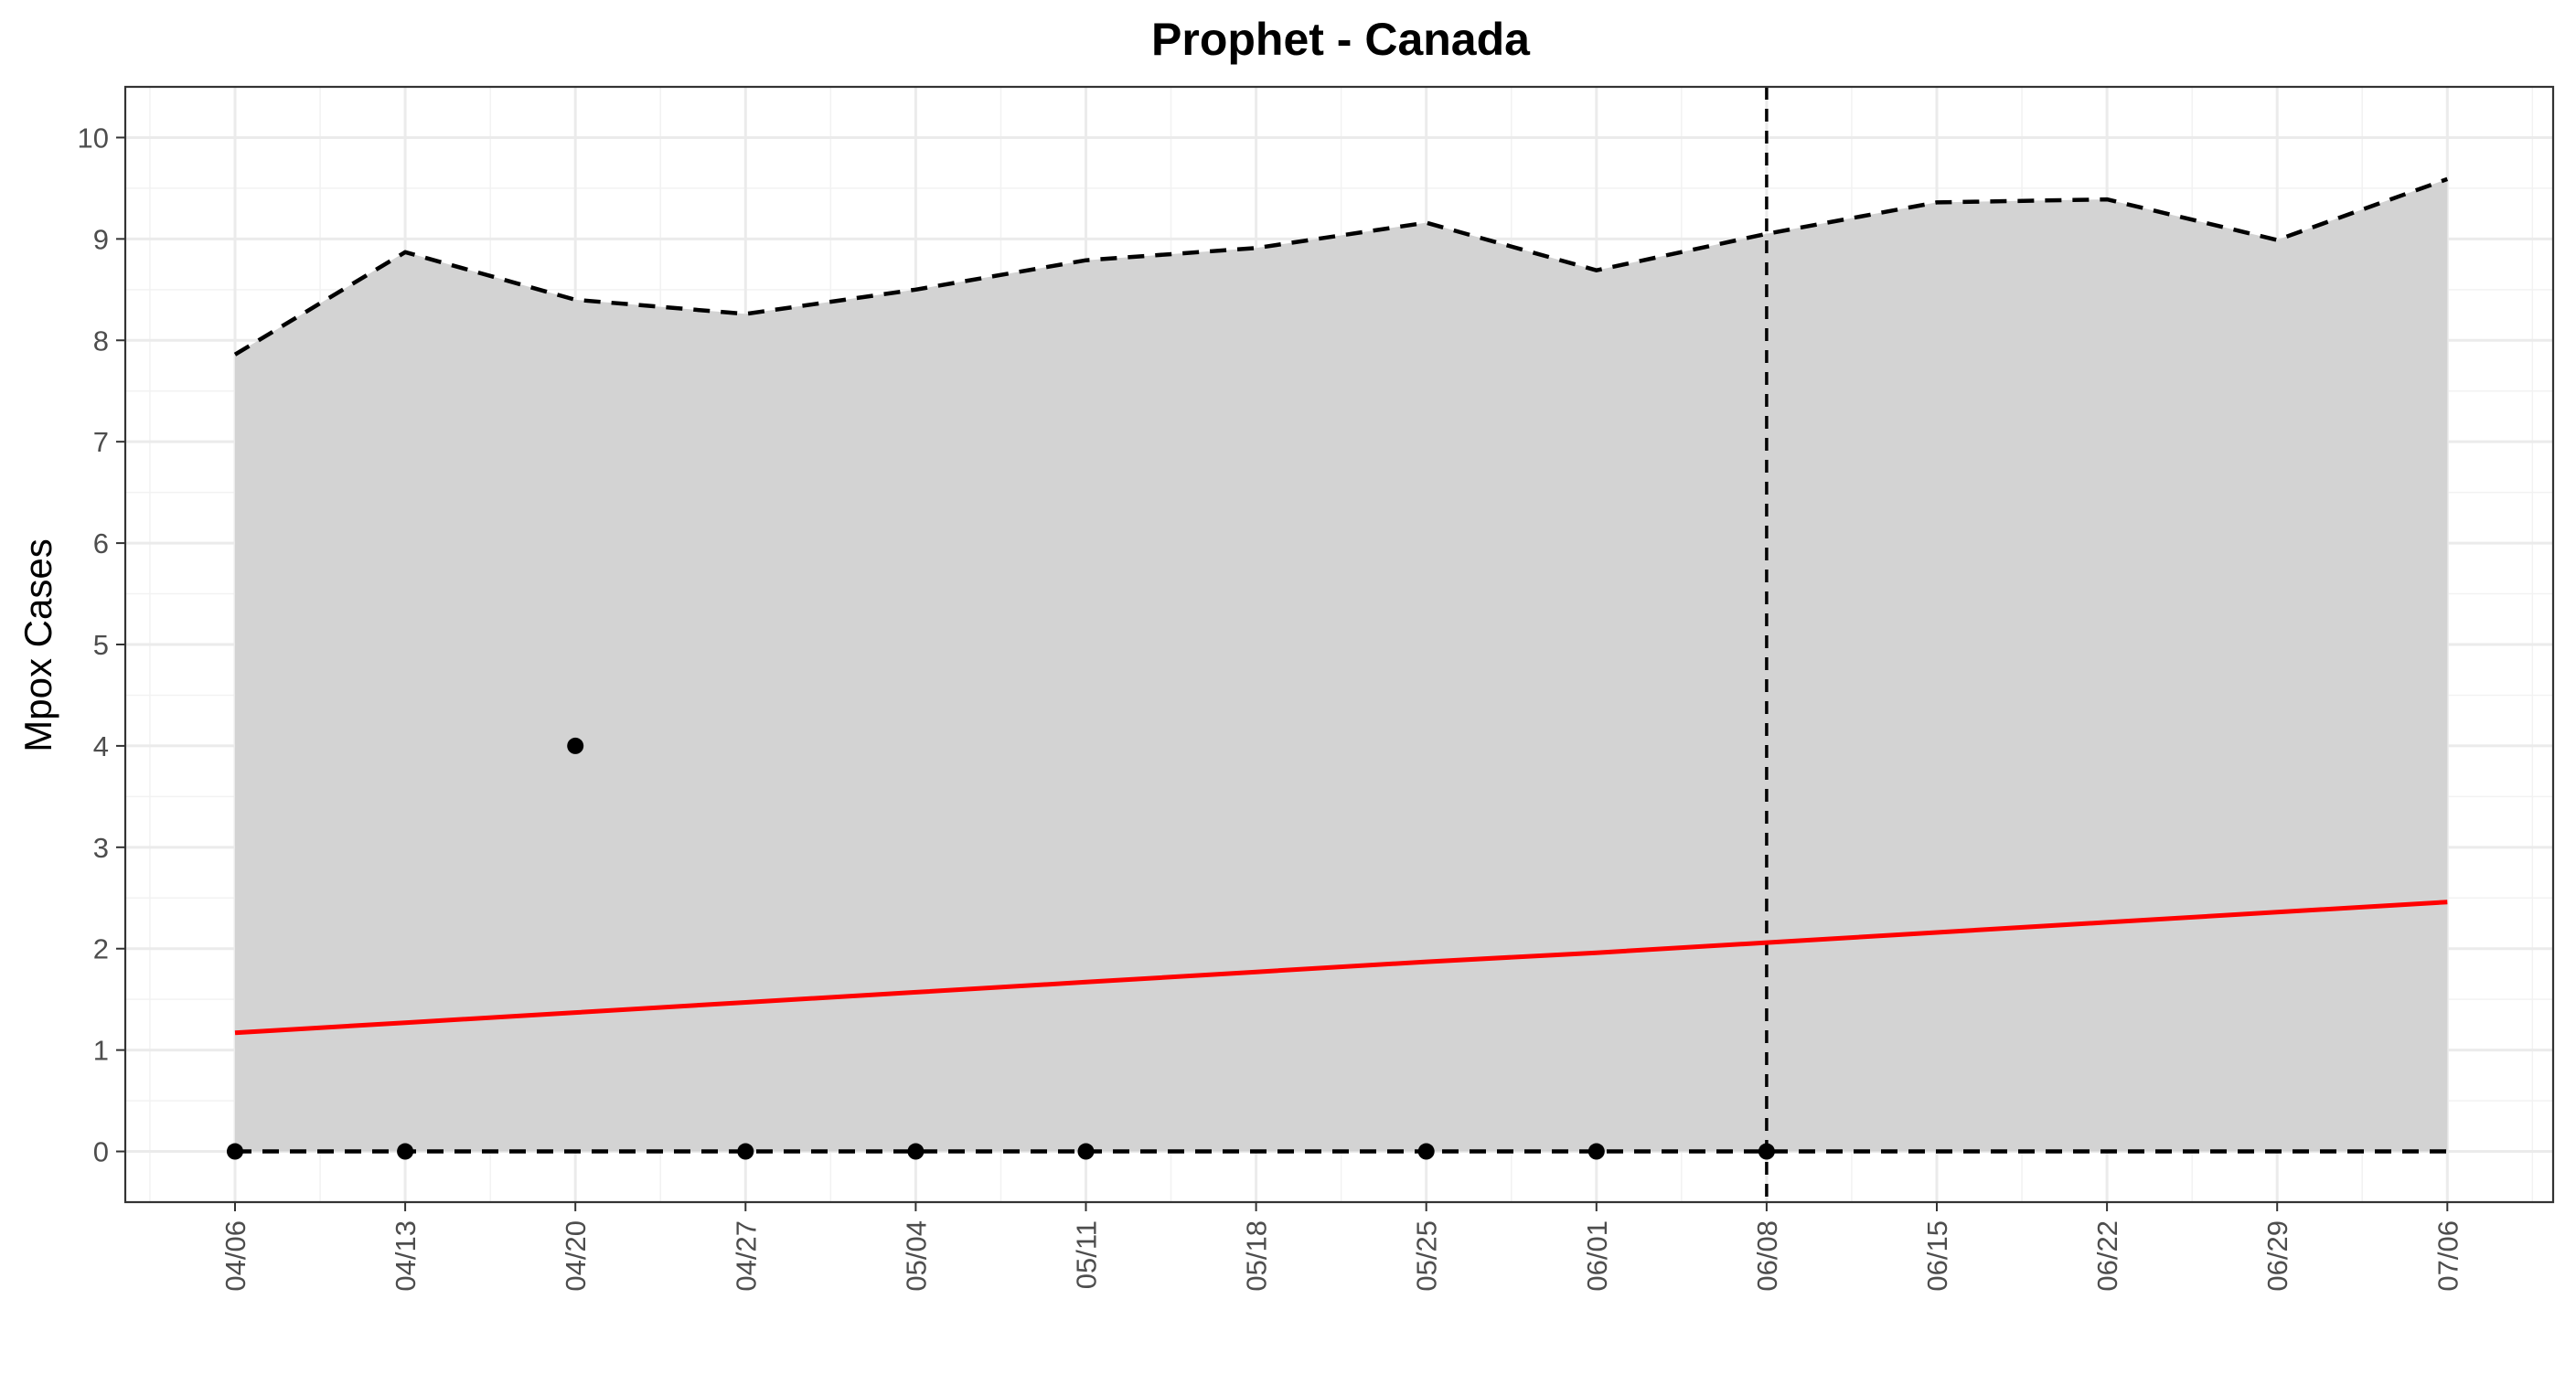 Image resolution: width=2576 pixels, height=1374 pixels. I want to click on x-tick-label: 06/29, so click(2277, 1256).